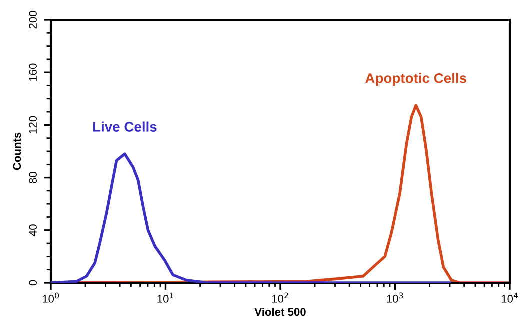 This screenshot has width=529, height=331. I want to click on series-label: Apoptotic Cells, so click(416, 79).